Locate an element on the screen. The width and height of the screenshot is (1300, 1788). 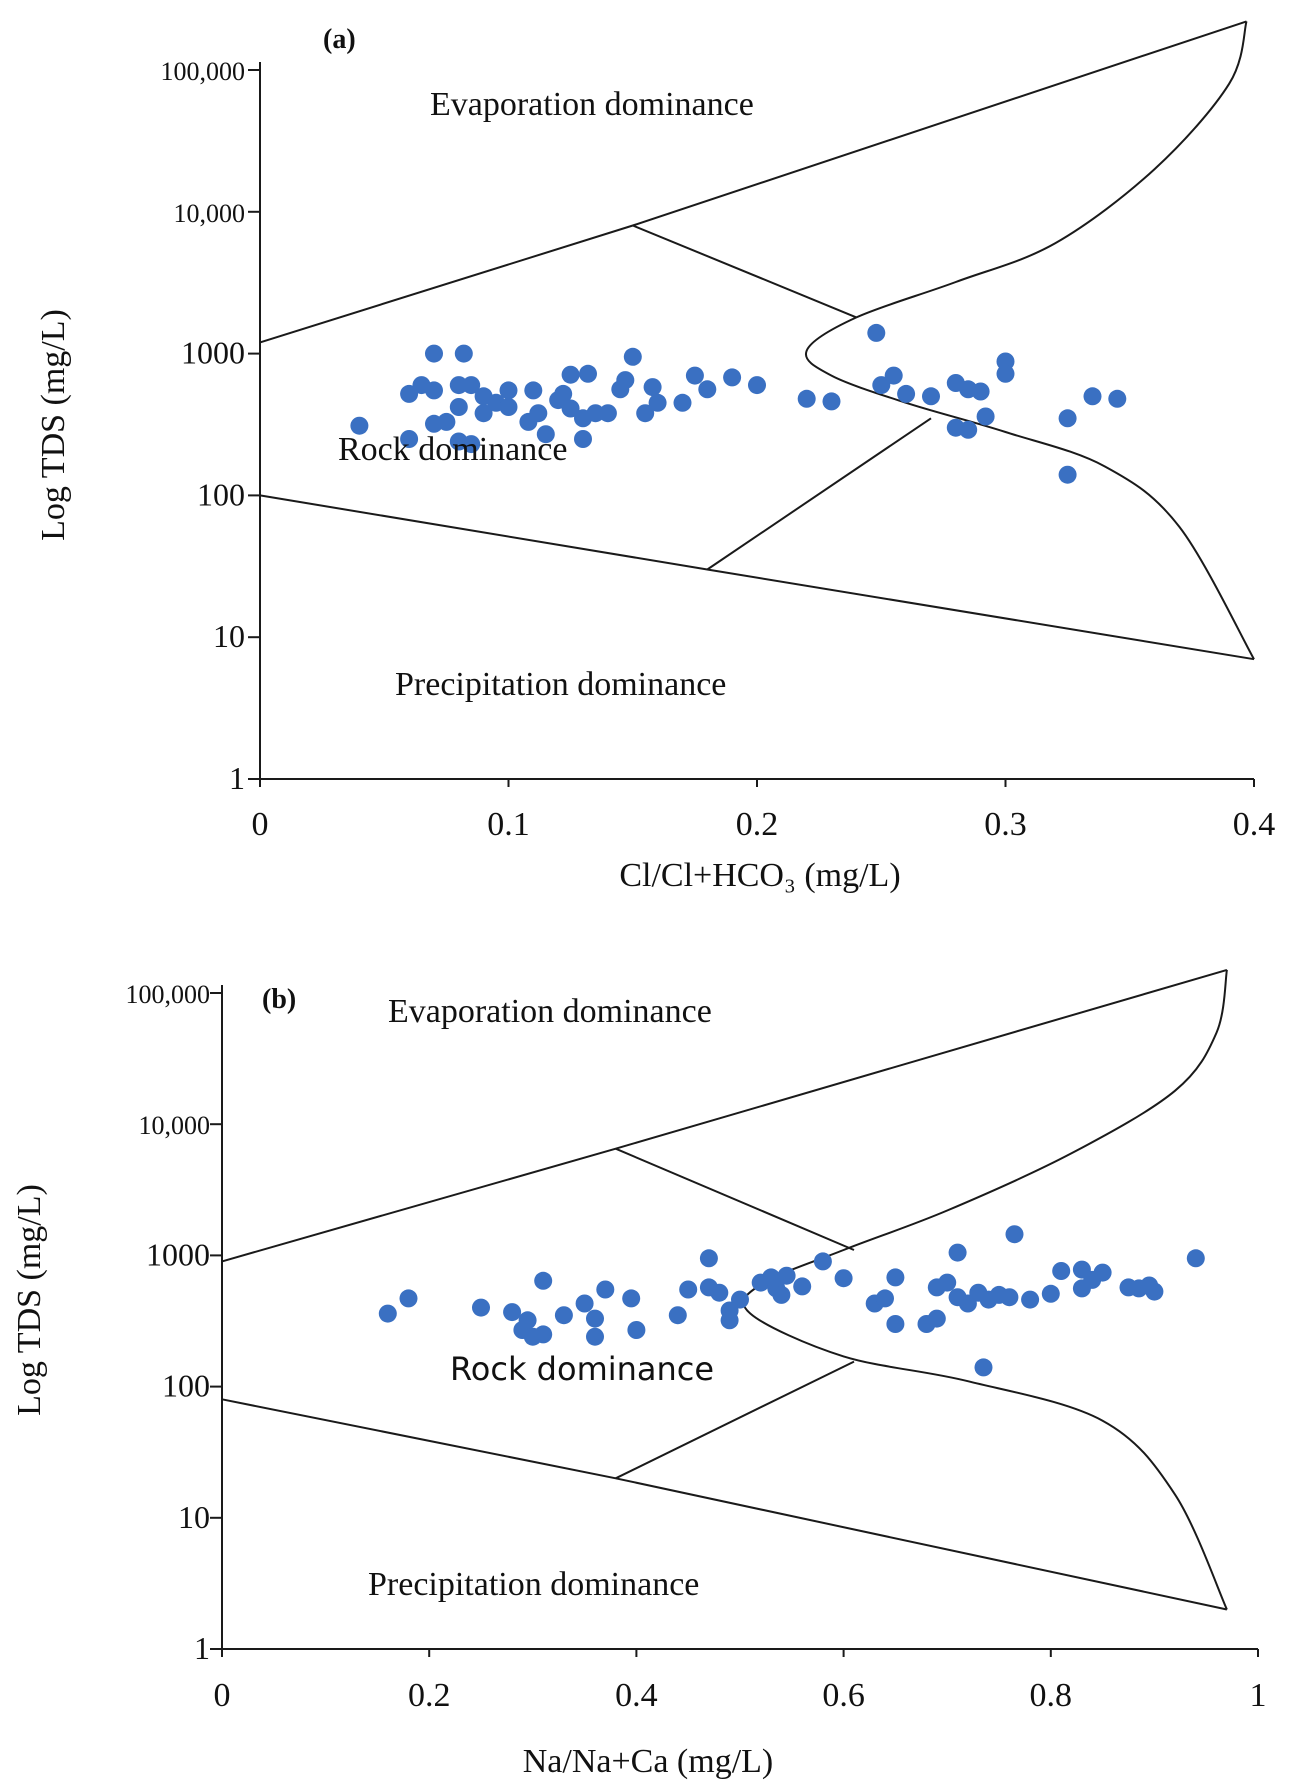
panel-b-y-tick-label: 100 is located at coordinates (186, 1386).